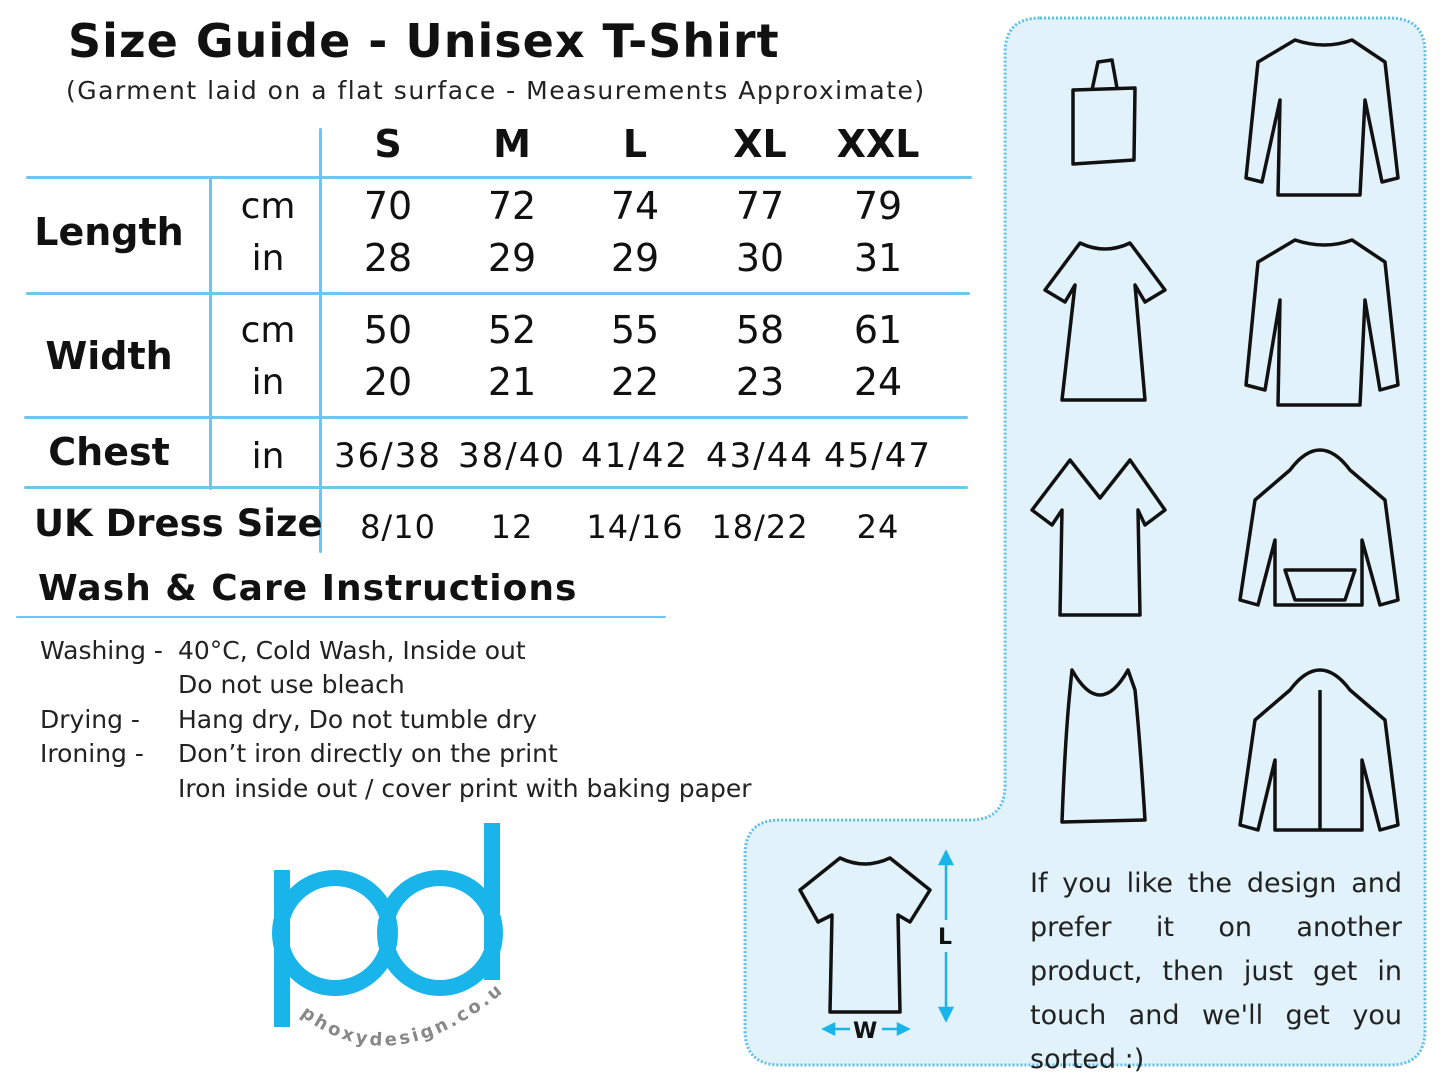  Describe the element at coordinates (382, 933) in the screenshot. I see `phoxydesign-logo: phoxydesign.co.uk` at that location.